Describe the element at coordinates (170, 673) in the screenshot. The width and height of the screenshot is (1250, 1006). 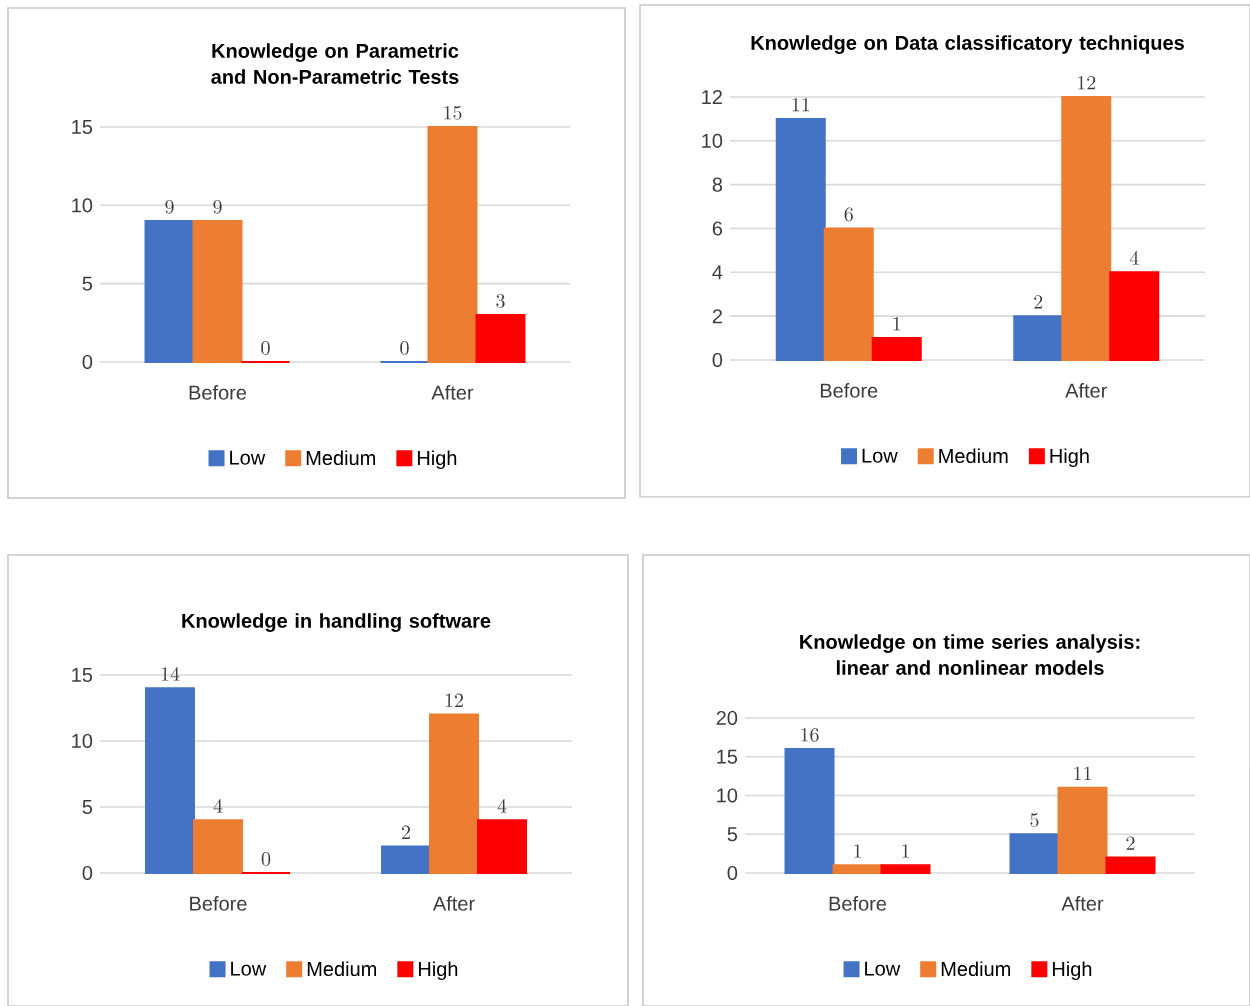
I see `data-label: 14` at that location.